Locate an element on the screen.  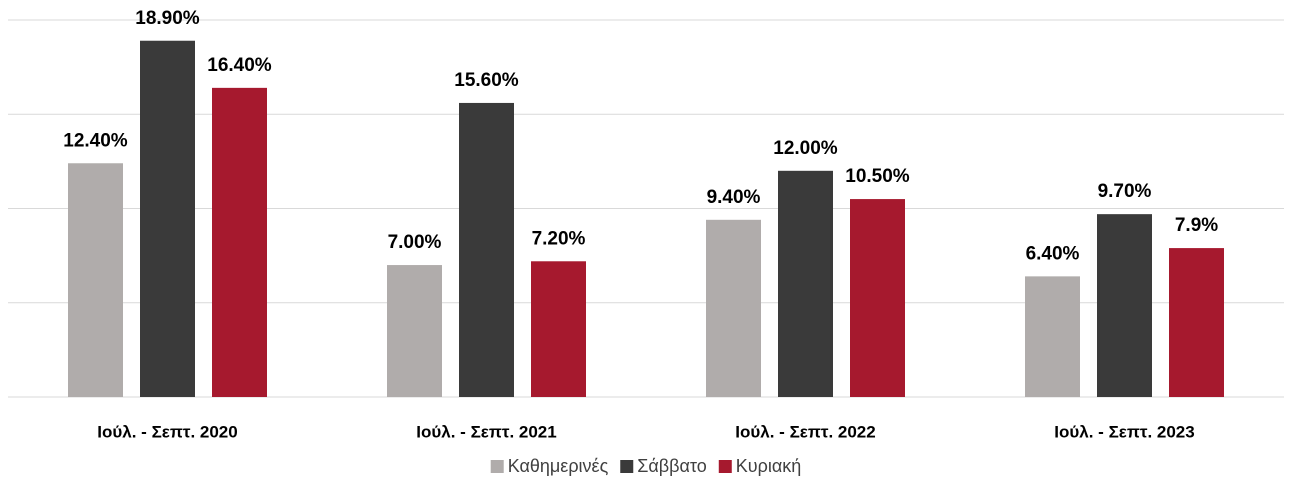
value-label: 9.40% is located at coordinates (734, 197).